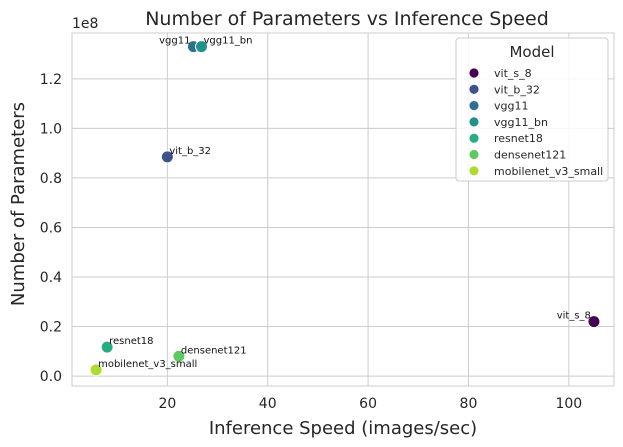  Describe the element at coordinates (51, 129) in the screenshot. I see `y-tick-label: 1.0` at that location.